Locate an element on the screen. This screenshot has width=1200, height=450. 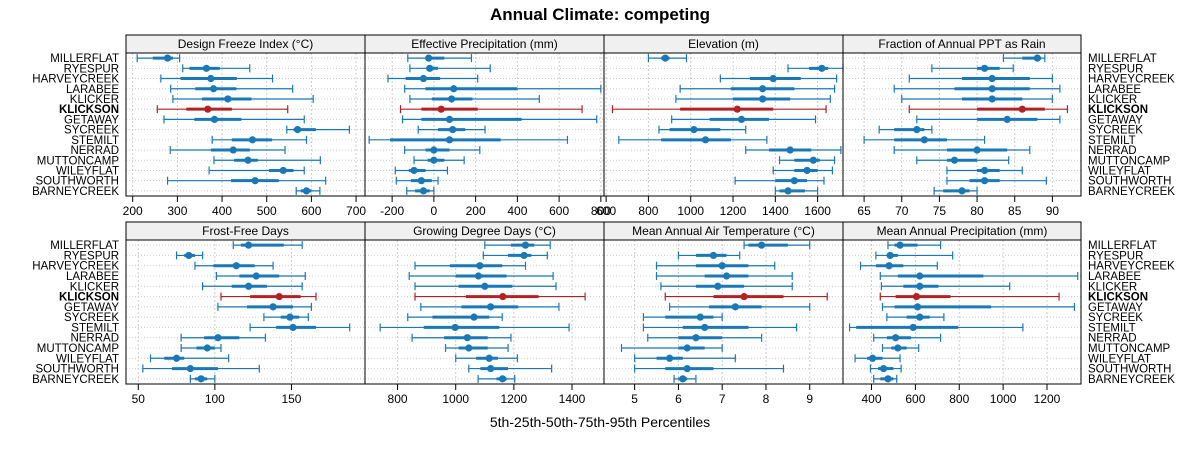
panel: Elevation (m) 600 800 1000 1200 1400 1600 is located at coordinates (720, 126).